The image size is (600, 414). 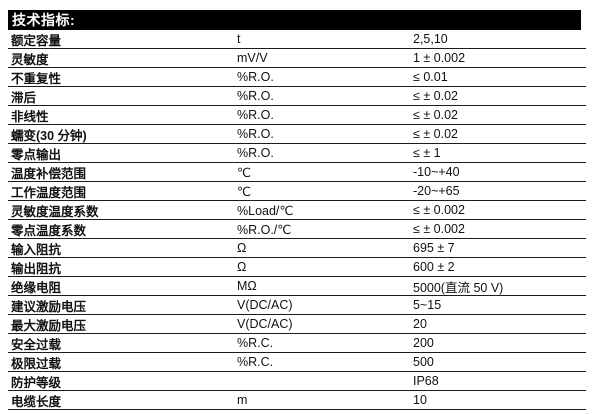 What do you see at coordinates (420, 324) in the screenshot?
I see `param-value: 20` at bounding box center [420, 324].